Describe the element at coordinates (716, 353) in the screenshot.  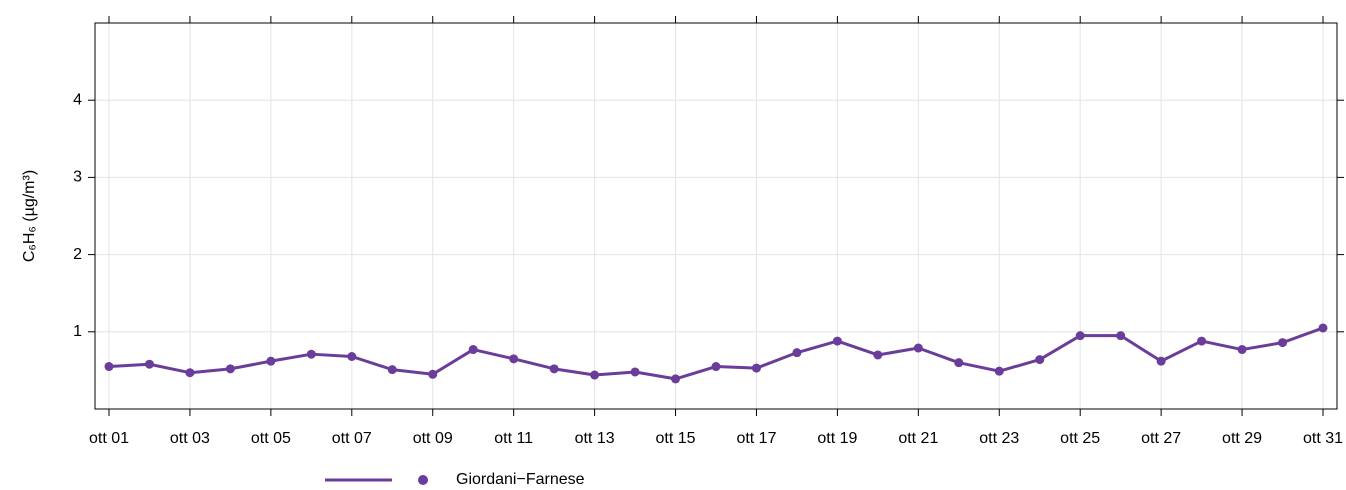
I see `data-line` at that location.